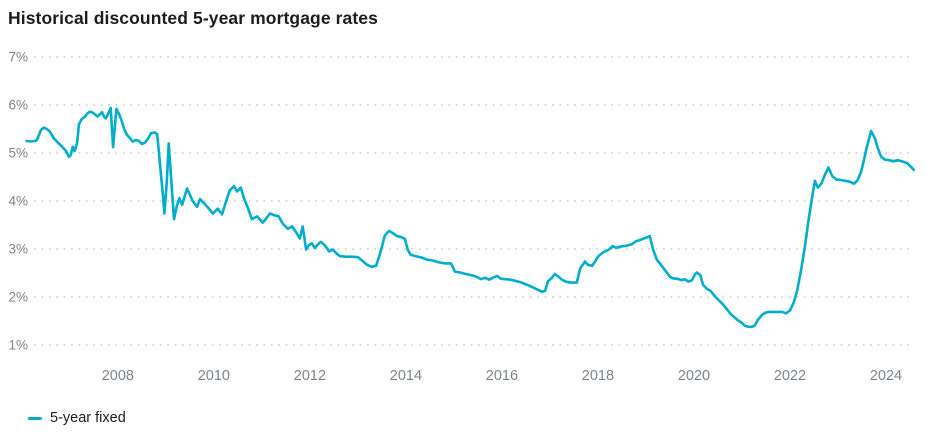 This screenshot has width=927, height=439. What do you see at coordinates (502, 376) in the screenshot?
I see `x-tick-label: 2016` at bounding box center [502, 376].